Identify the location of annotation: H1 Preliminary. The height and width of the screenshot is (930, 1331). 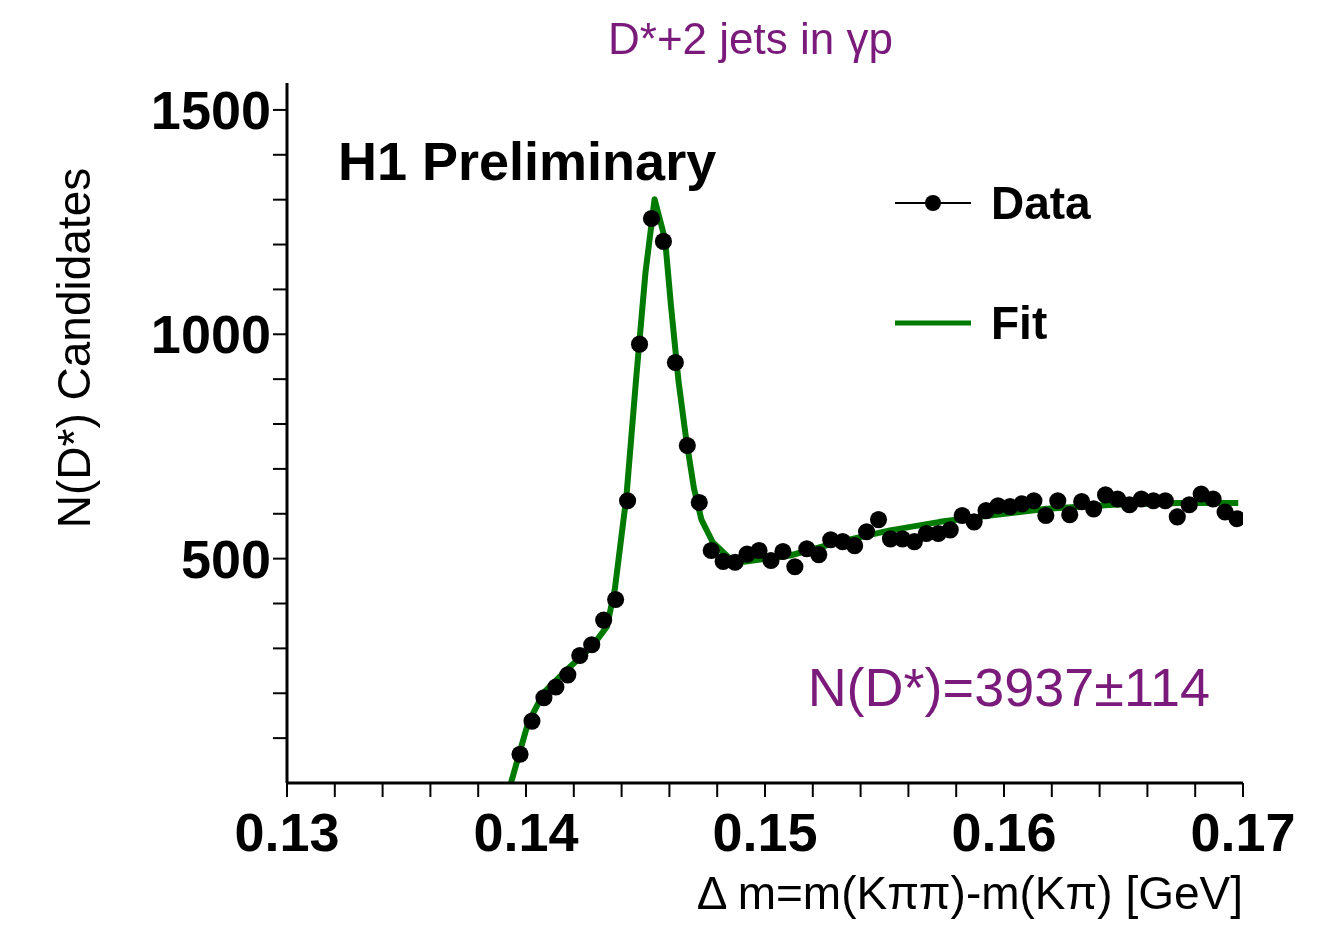
(527, 161).